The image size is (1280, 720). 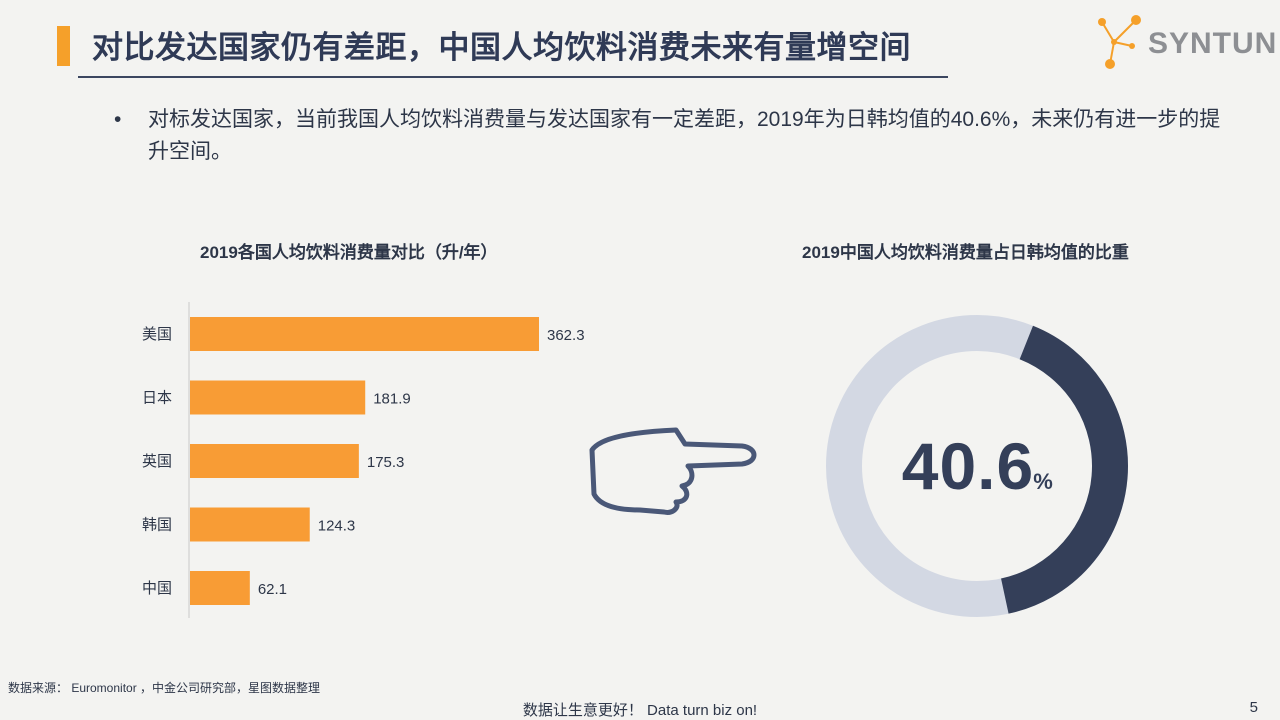 I want to click on footer-slogan: 数据让生意更好！ Data turn biz on!, so click(x=640, y=710).